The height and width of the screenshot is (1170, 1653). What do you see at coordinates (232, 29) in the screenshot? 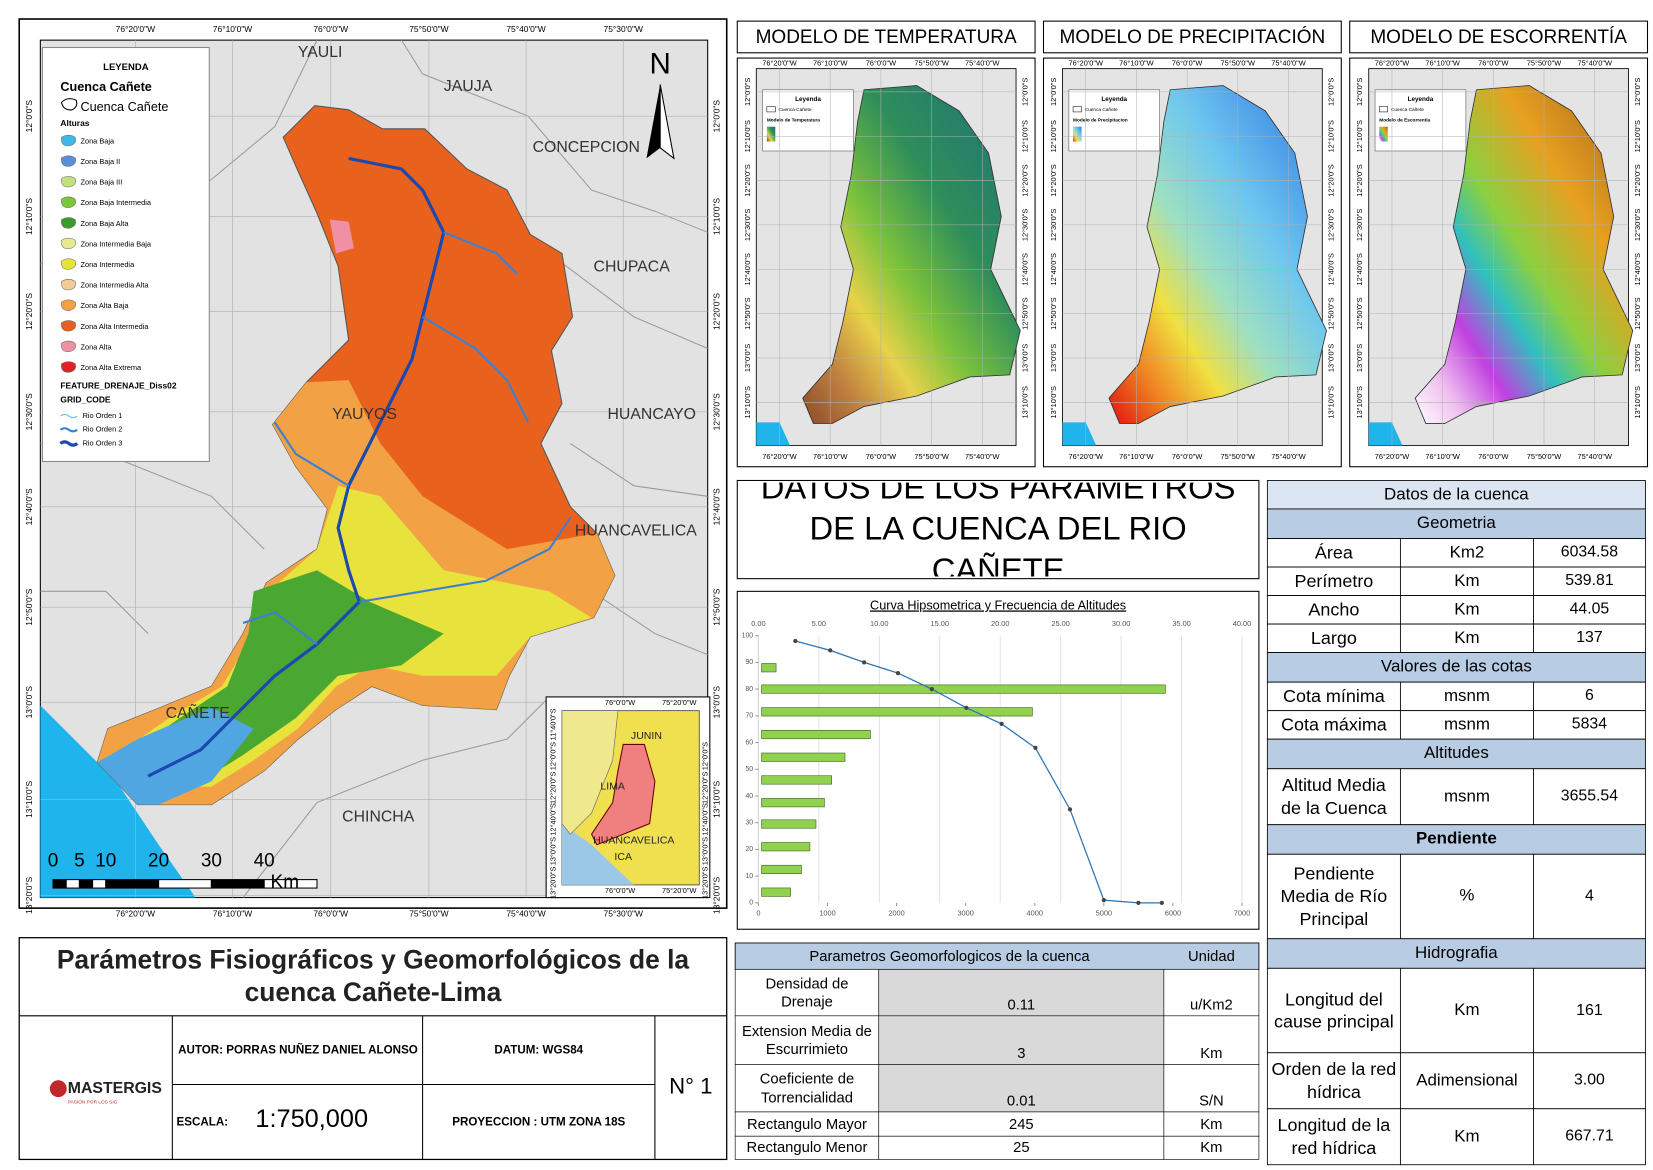
I see `lon-label: 76°10'0"W` at bounding box center [232, 29].